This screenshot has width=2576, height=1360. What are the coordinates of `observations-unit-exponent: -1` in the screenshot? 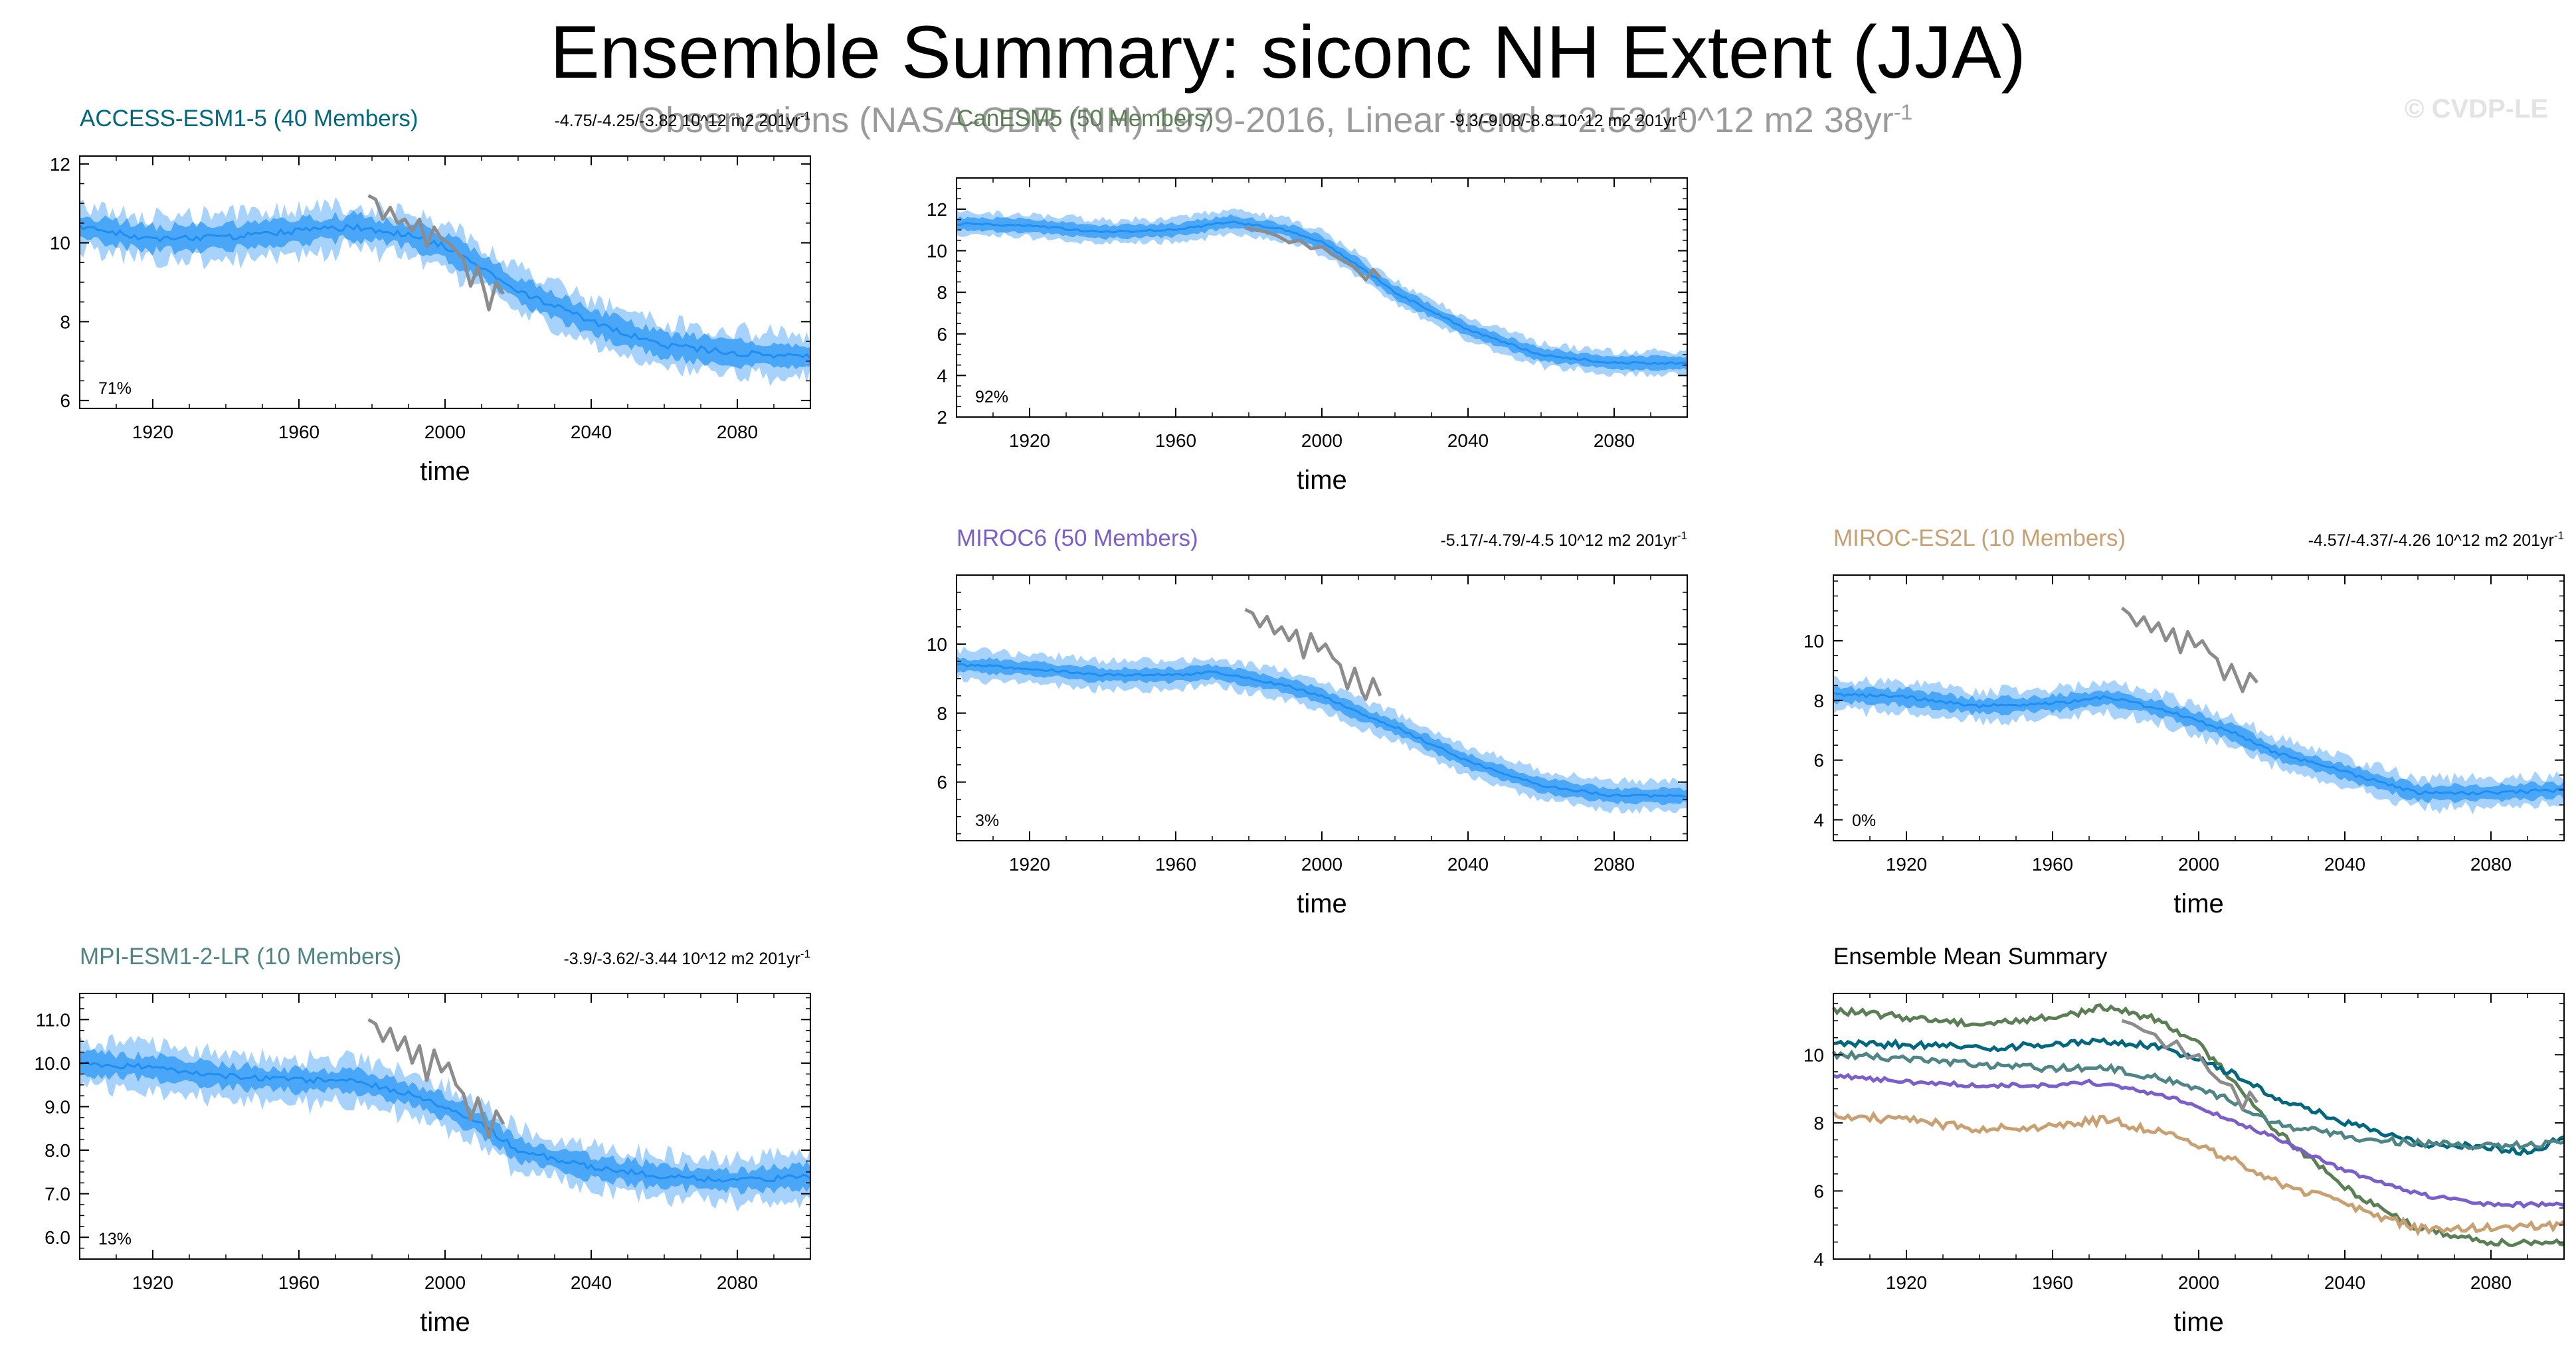 It's located at (1903, 112).